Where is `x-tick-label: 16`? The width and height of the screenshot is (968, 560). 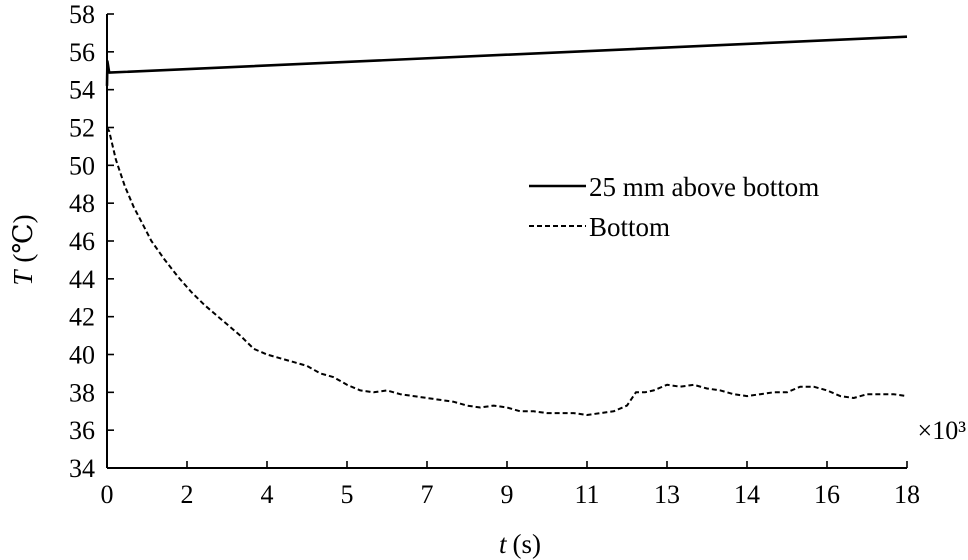 x-tick-label: 16 is located at coordinates (827, 494).